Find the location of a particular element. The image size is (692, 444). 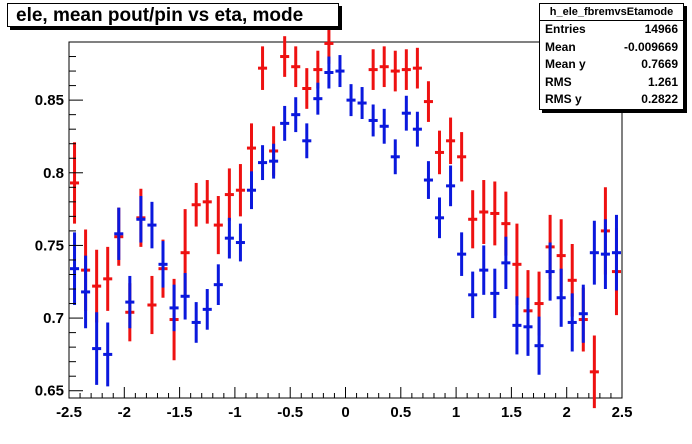

stats-value: 14966 is located at coordinates (661, 29).